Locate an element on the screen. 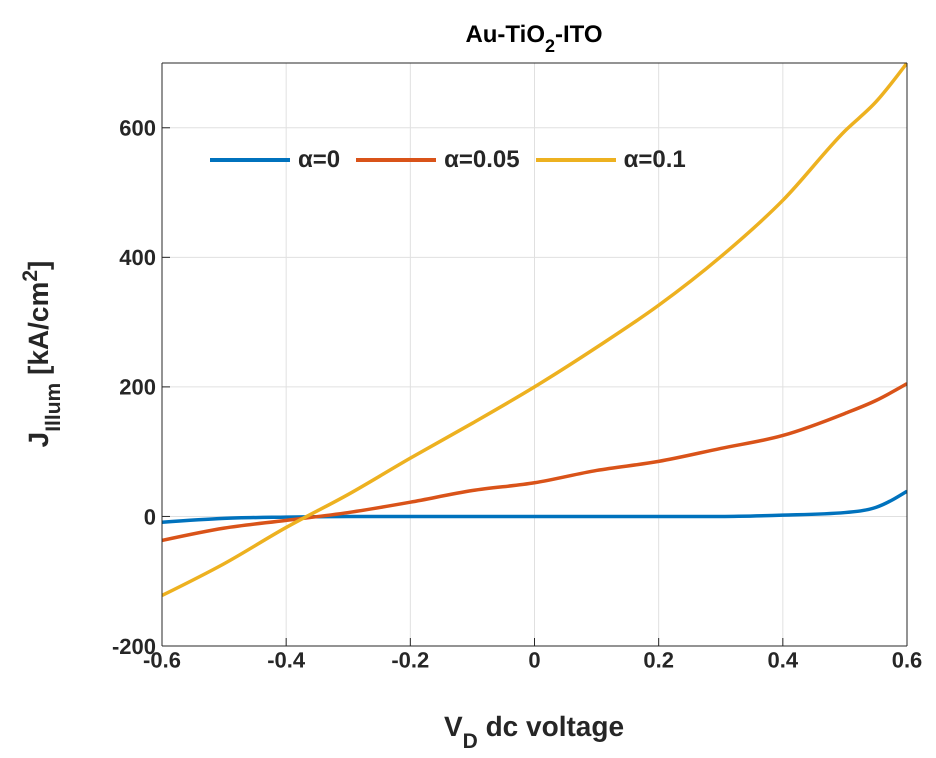 Image resolution: width=936 pixels, height=758 pixels. x-tick-label: 0.2 is located at coordinates (658, 660).